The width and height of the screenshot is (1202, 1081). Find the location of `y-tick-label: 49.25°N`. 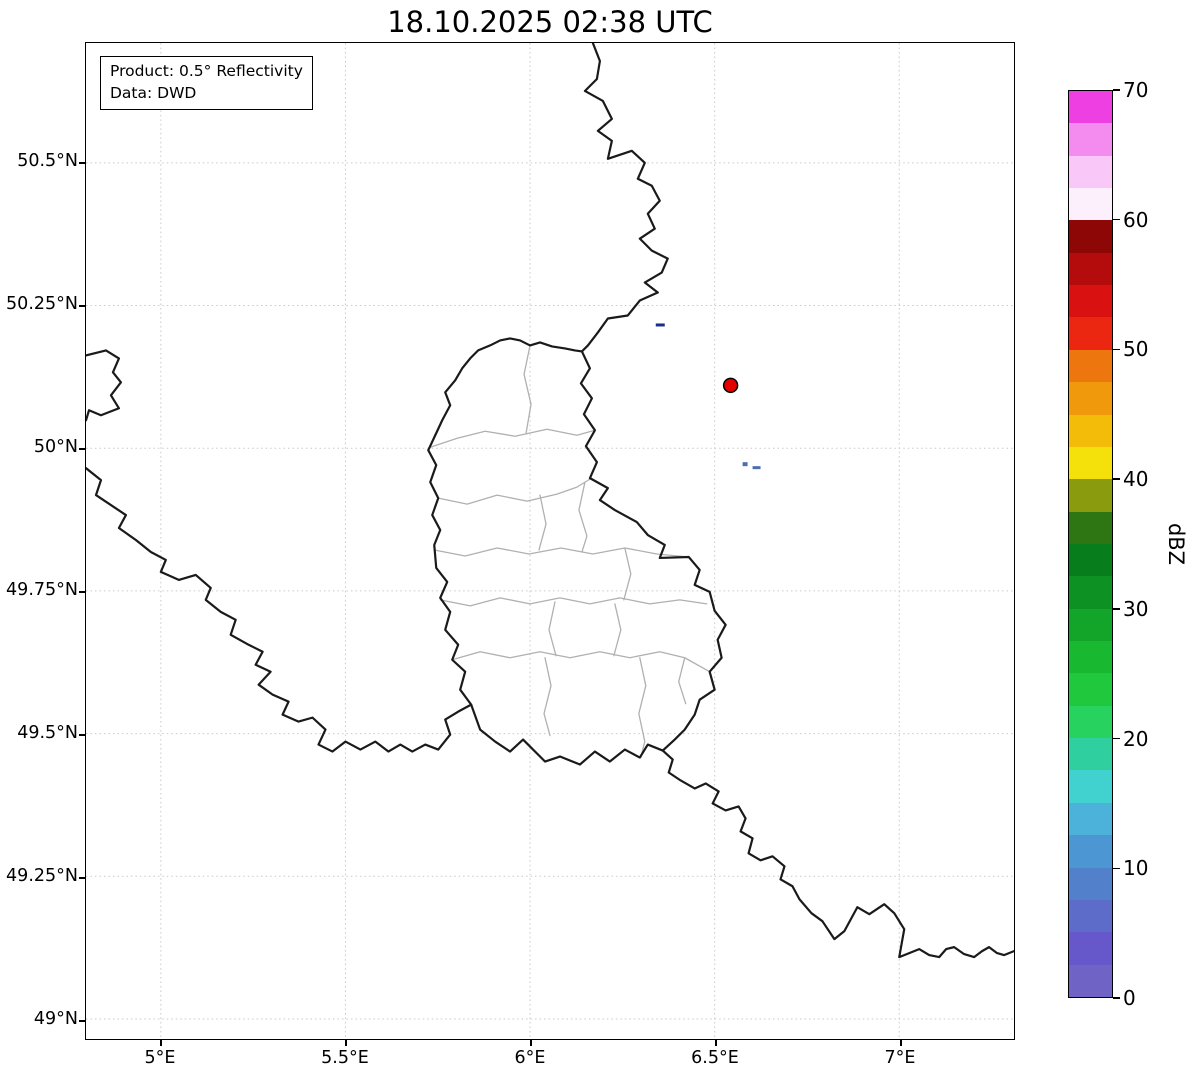

y-tick-label: 49.25°N is located at coordinates (42, 876).